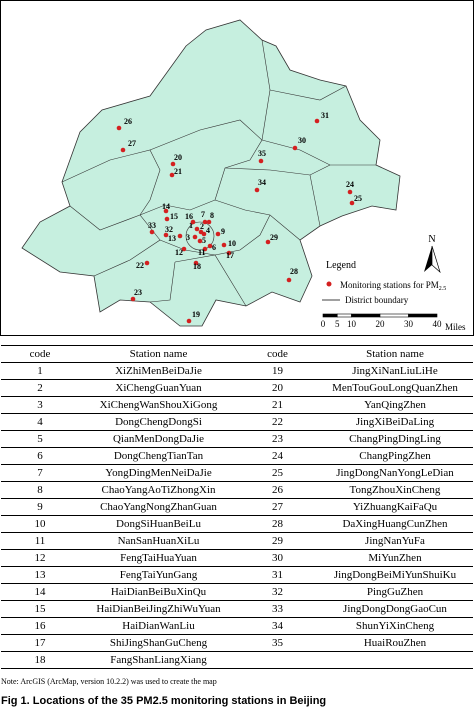 This screenshot has height=707, width=474. I want to click on scale-label: 0, so click(323, 324).